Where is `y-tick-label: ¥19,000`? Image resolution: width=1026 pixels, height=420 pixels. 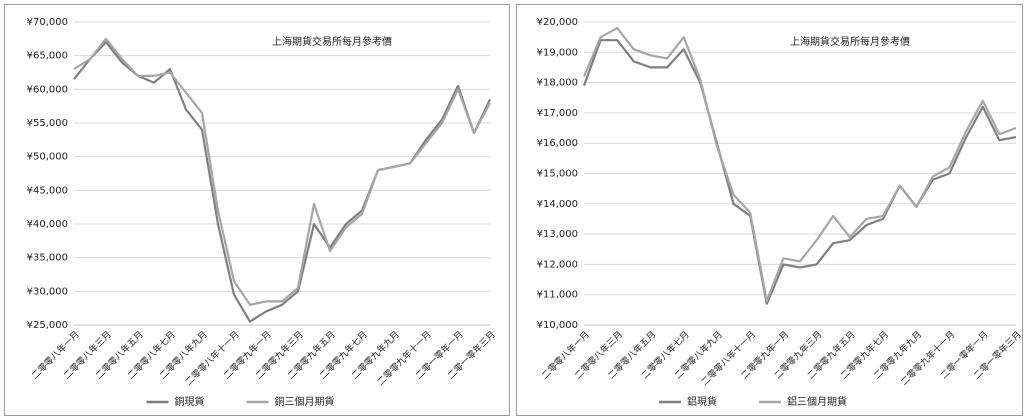
y-tick-label: ¥19,000 is located at coordinates (557, 52).